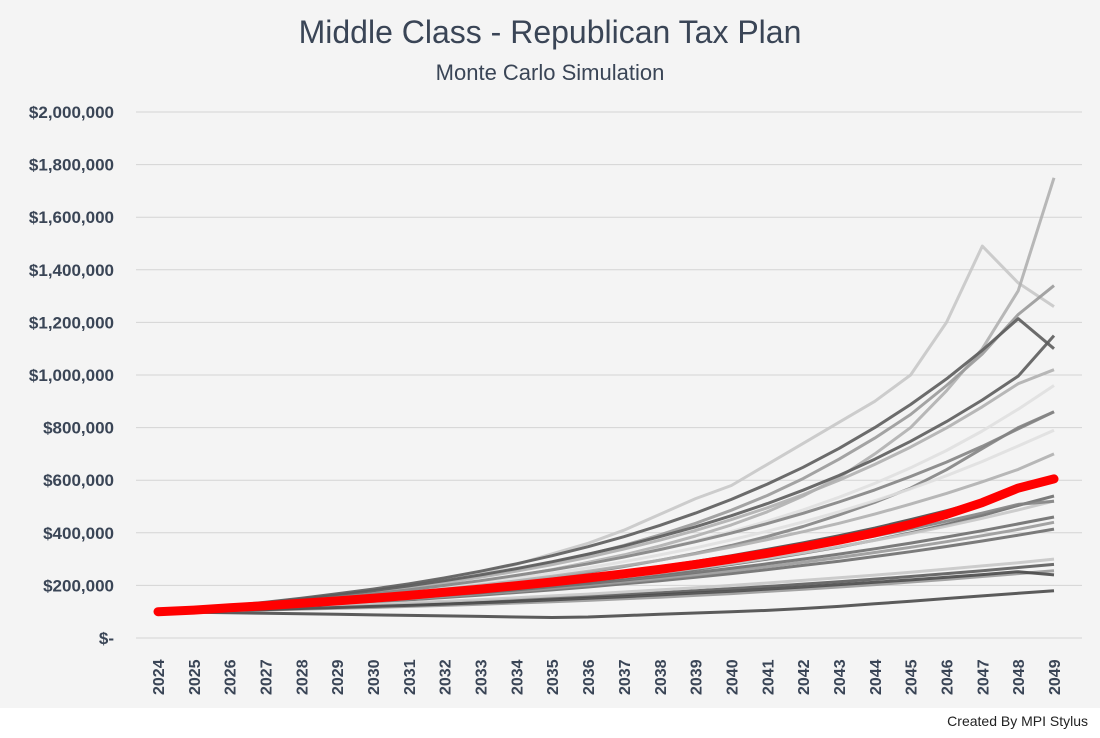 This screenshot has height=738, width=1100. I want to click on y-tick-label: $1,400,000, so click(71, 270).